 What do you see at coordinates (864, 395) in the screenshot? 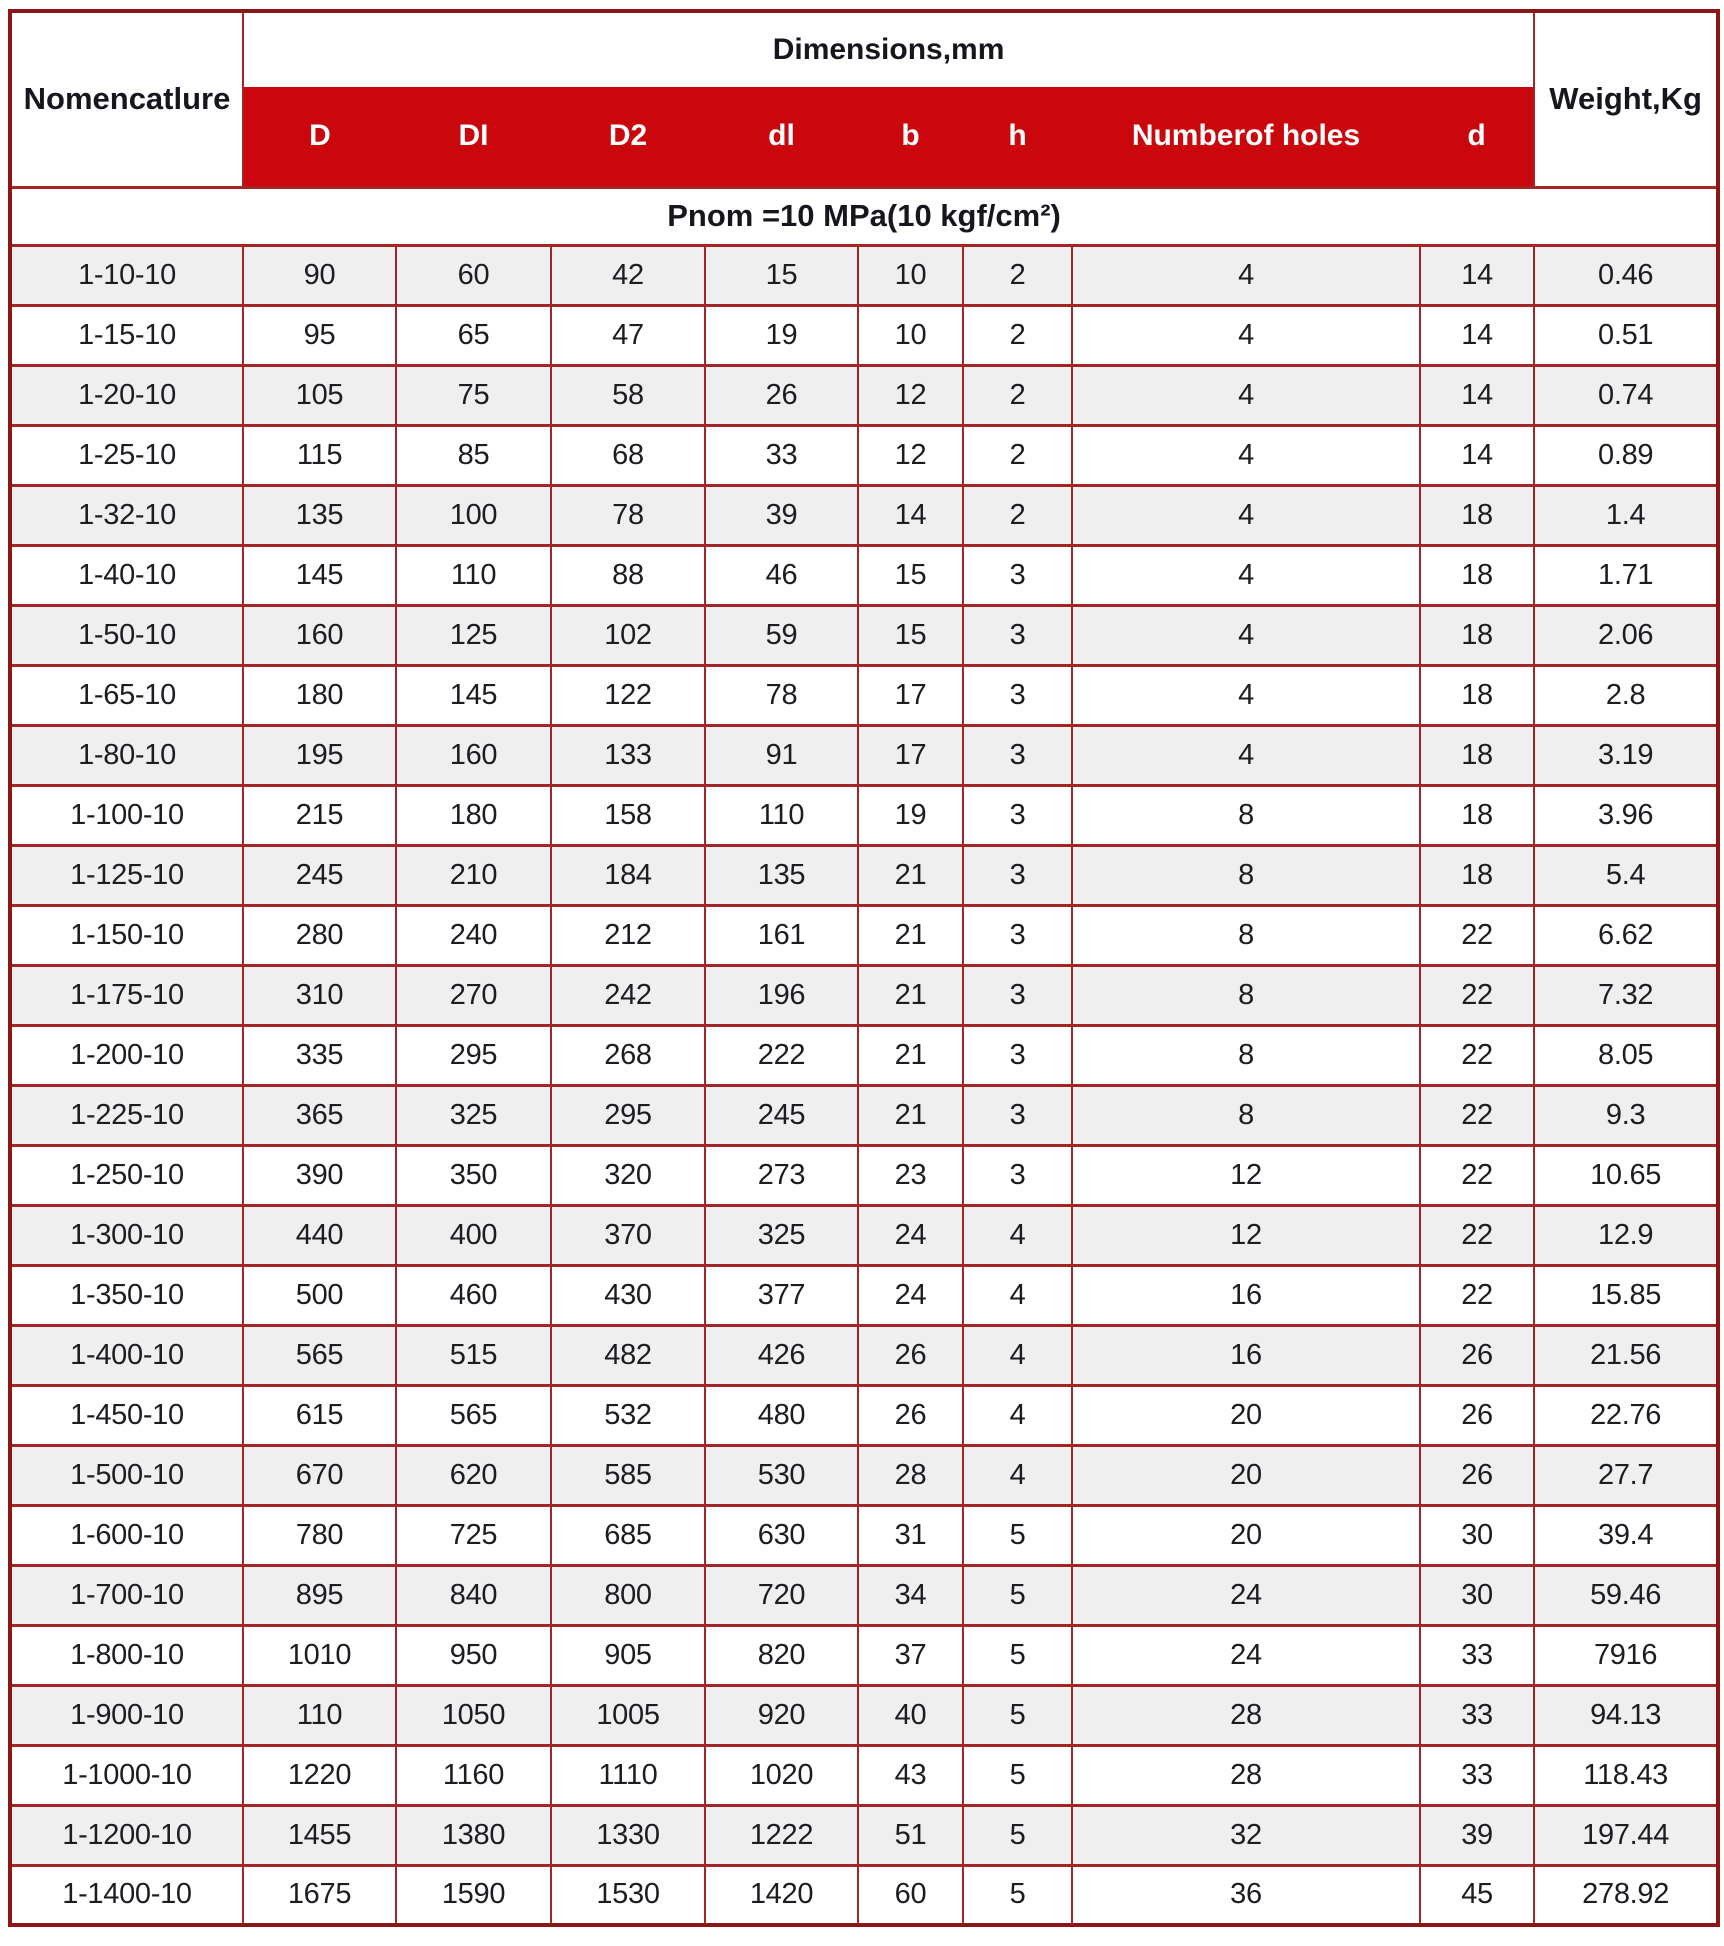
I see `table-row: 1-20-10 105 75 58 26 12 2 4 14 0.74` at bounding box center [864, 395].